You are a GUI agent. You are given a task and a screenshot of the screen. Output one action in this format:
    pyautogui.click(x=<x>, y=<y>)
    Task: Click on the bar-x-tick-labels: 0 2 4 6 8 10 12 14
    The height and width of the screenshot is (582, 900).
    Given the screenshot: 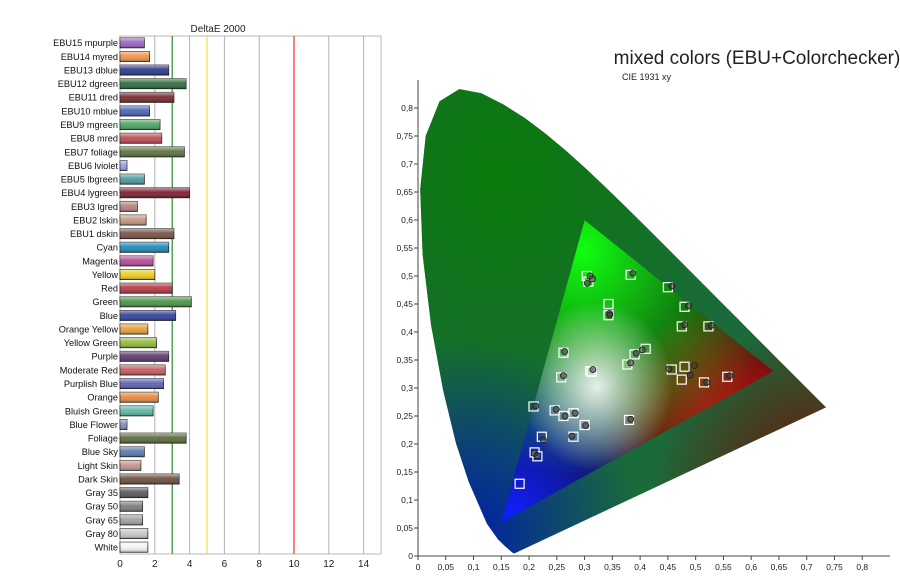 What is the action you would take?
    pyautogui.click(x=243, y=564)
    